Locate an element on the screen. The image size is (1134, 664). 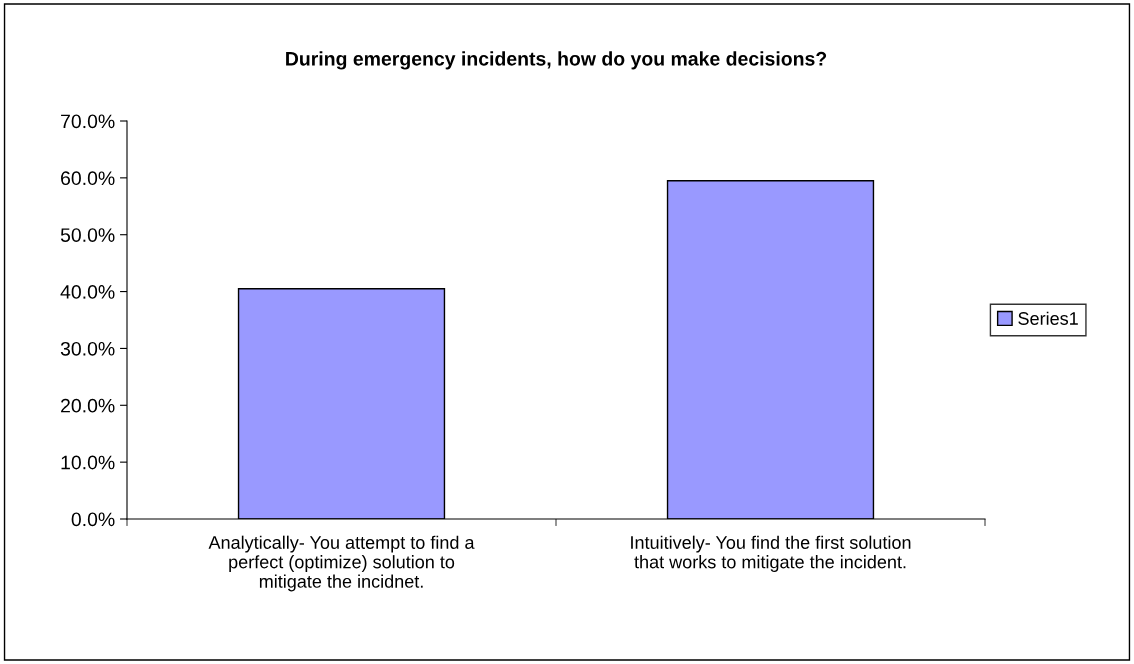
y-tick-label: 40.0% is located at coordinates (87, 292).